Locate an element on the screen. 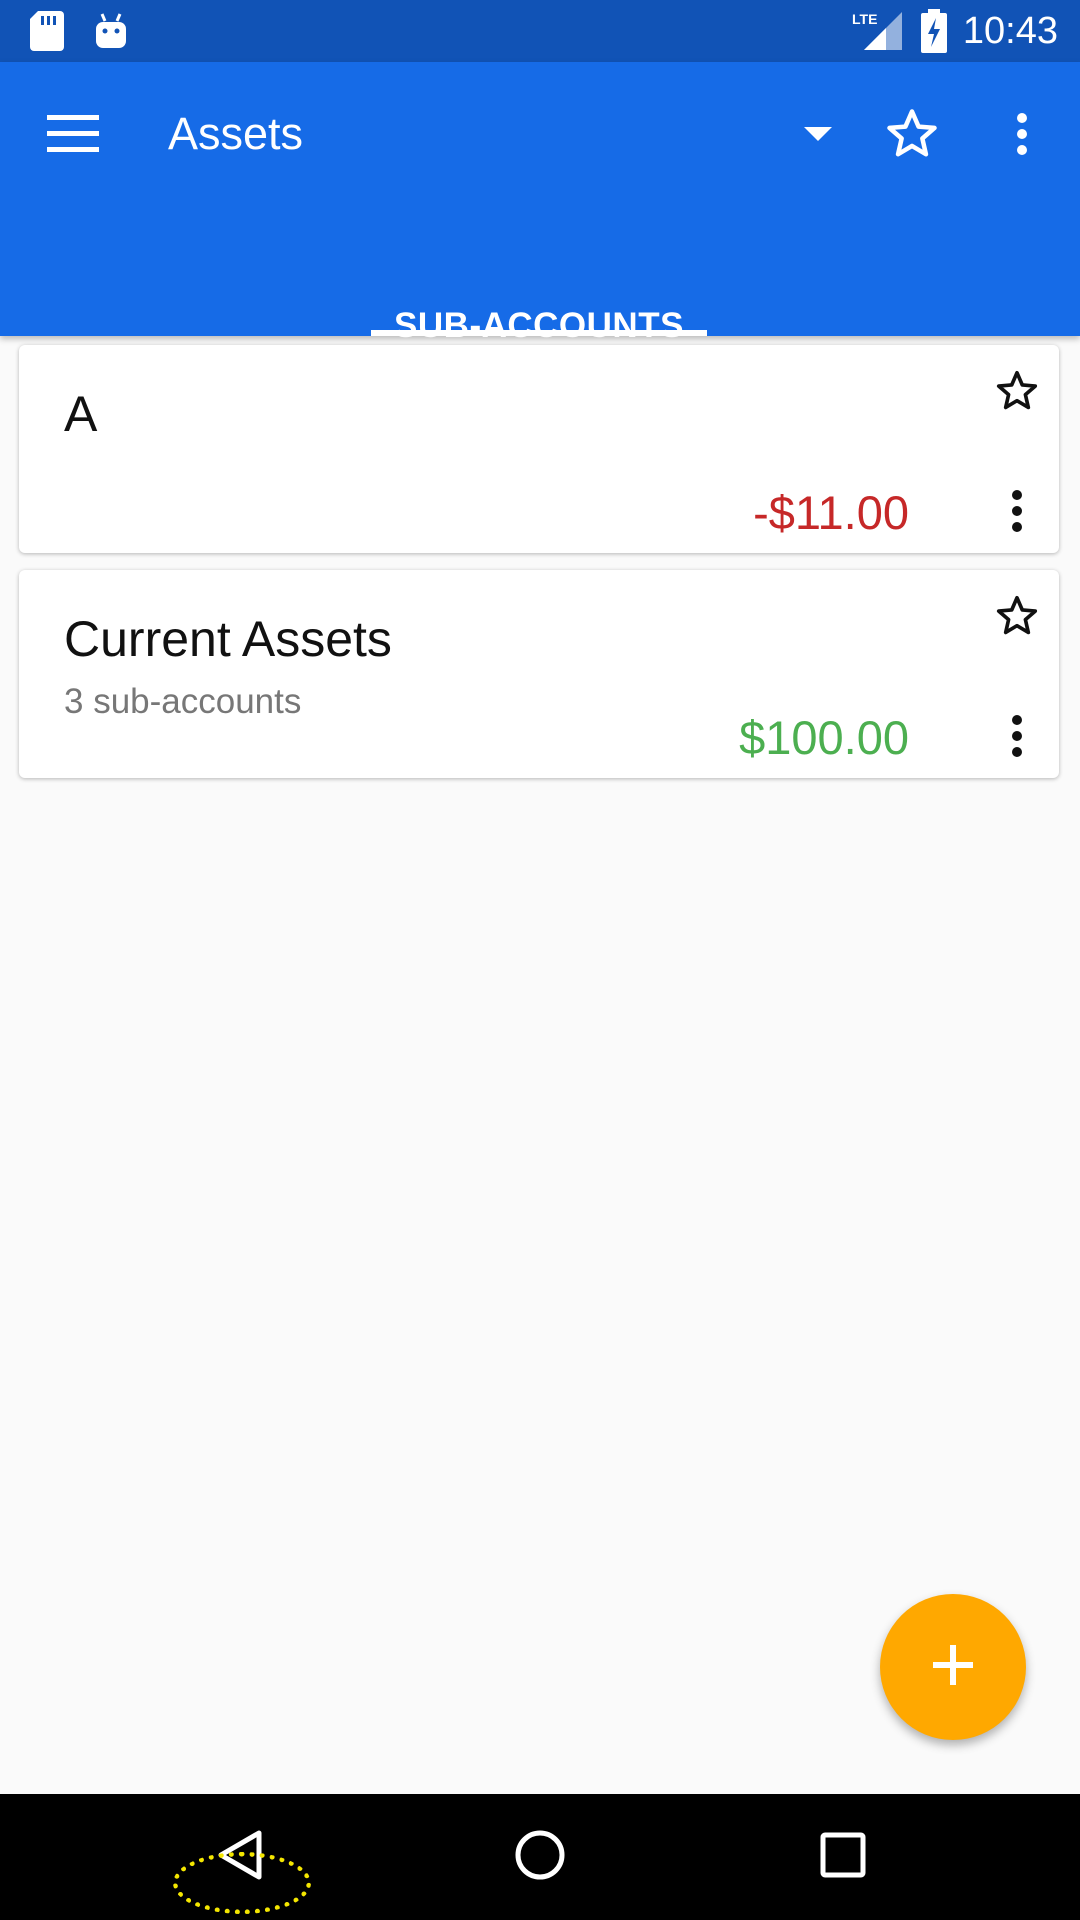 The image size is (1080, 1920). account-name: Current Assets is located at coordinates (228, 639).